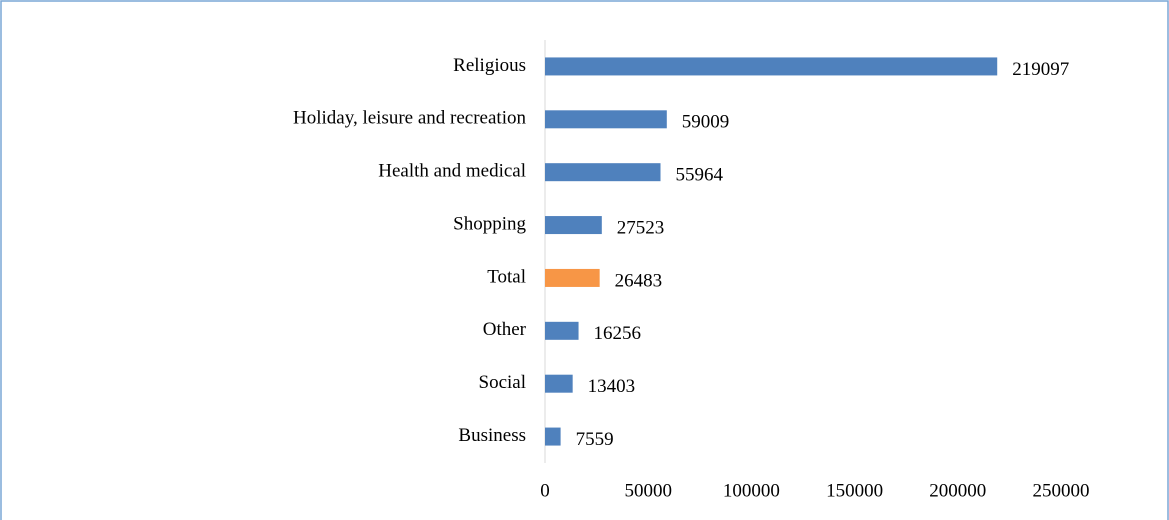 The height and width of the screenshot is (520, 1169). Describe the element at coordinates (489, 65) in the screenshot. I see `y-tick-label: Religious` at that location.